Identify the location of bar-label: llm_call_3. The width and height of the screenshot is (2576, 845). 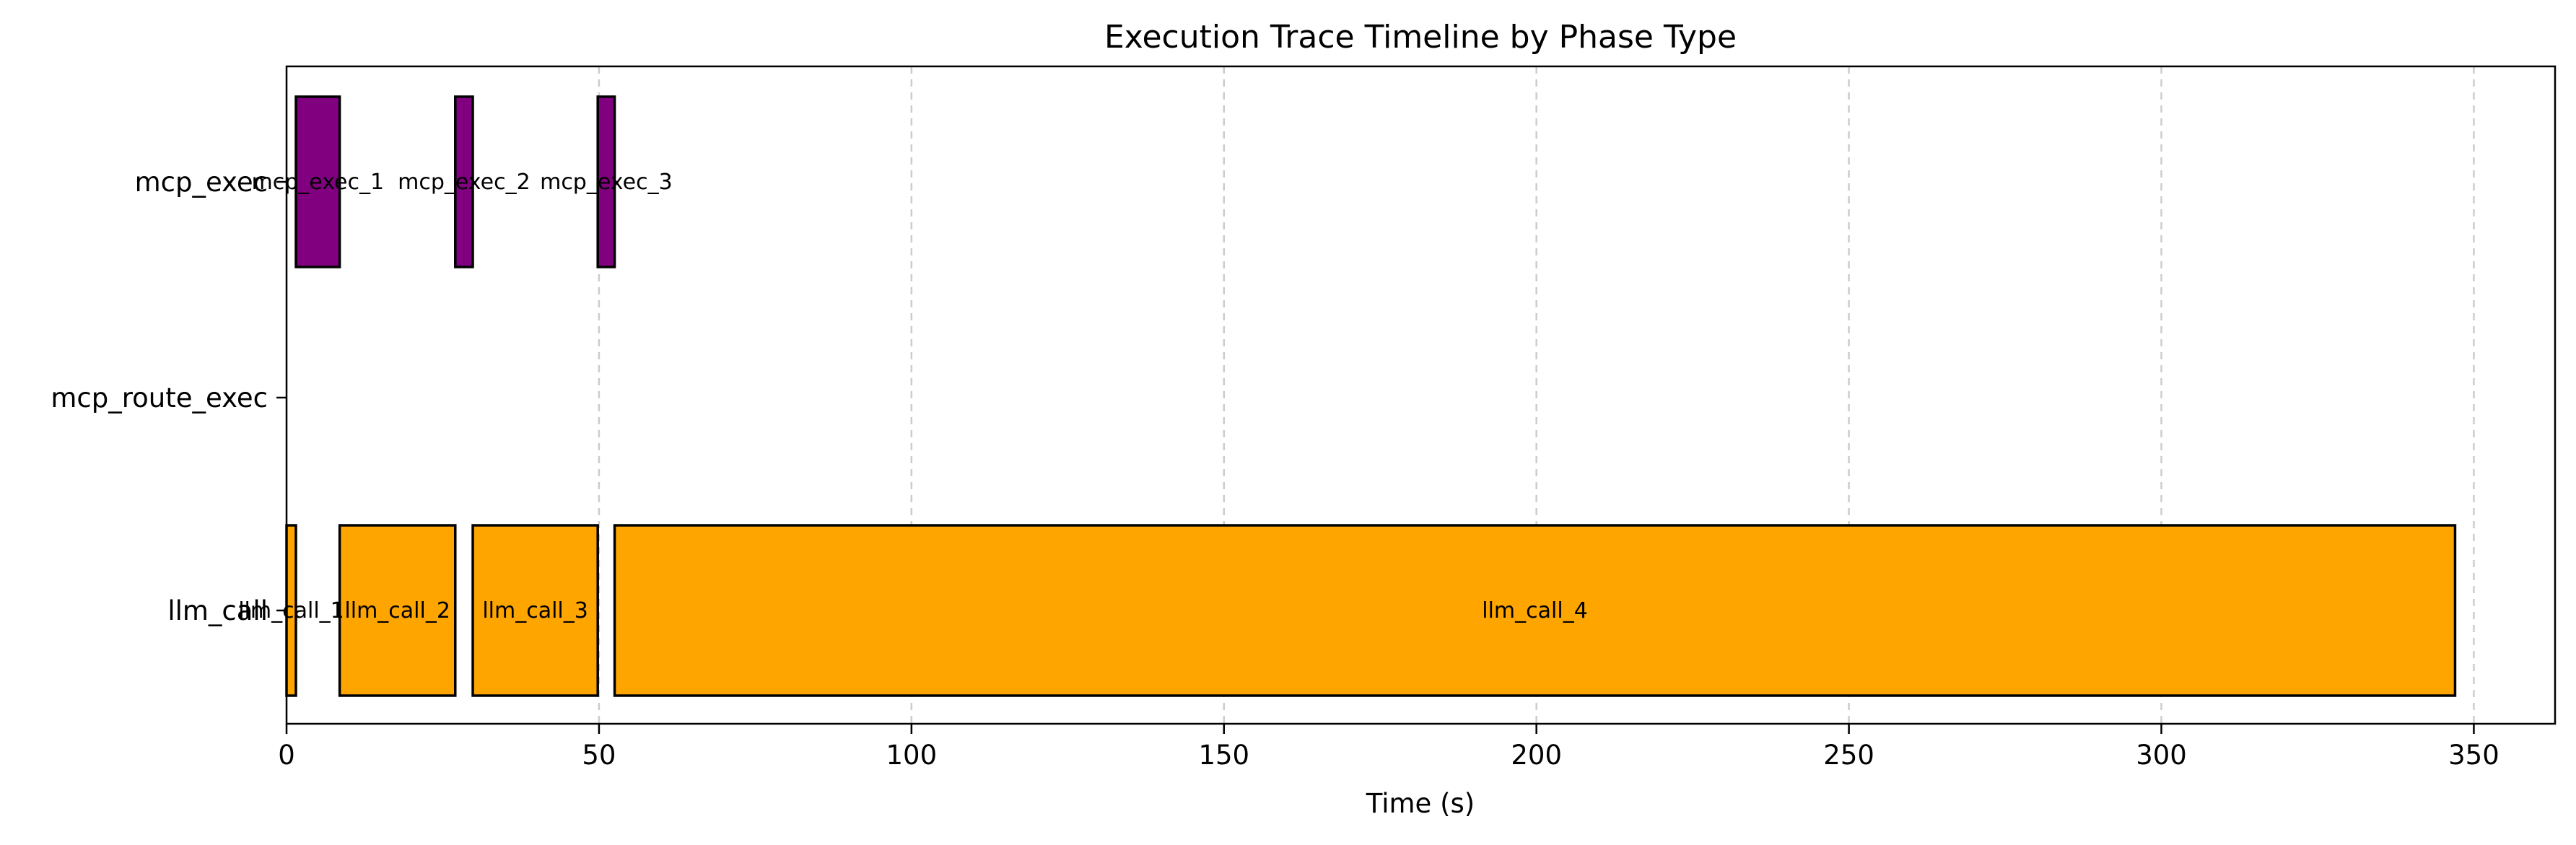
(535, 610).